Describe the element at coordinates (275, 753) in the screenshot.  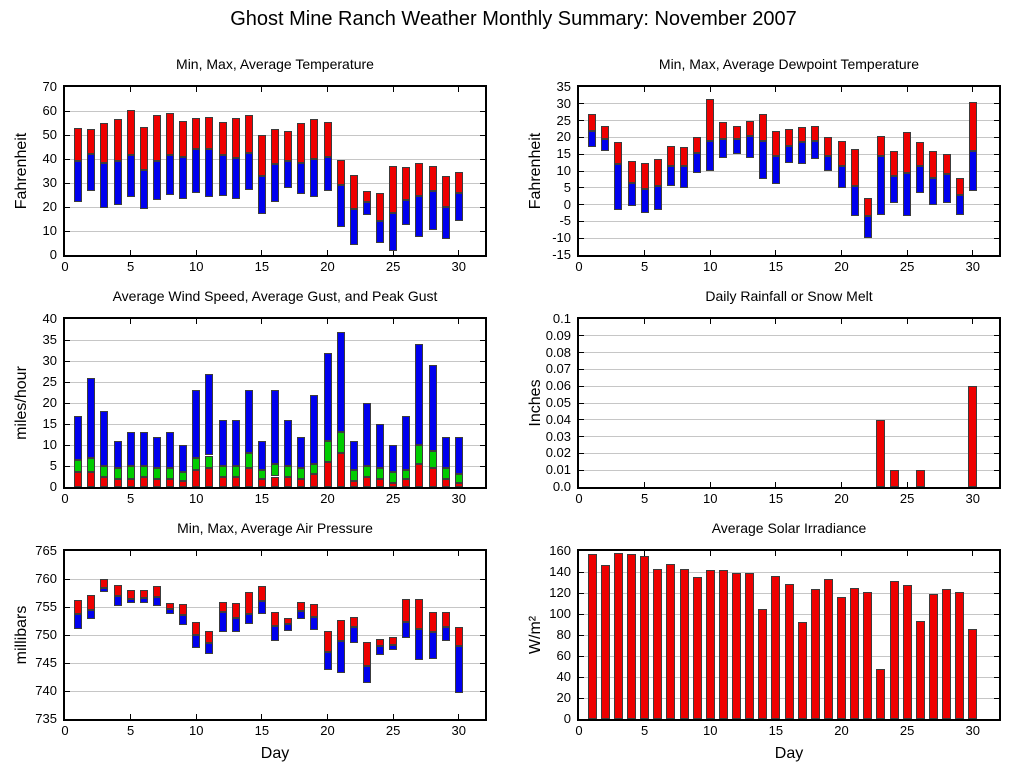
I see `x-axis-label-pressure: Day` at that location.